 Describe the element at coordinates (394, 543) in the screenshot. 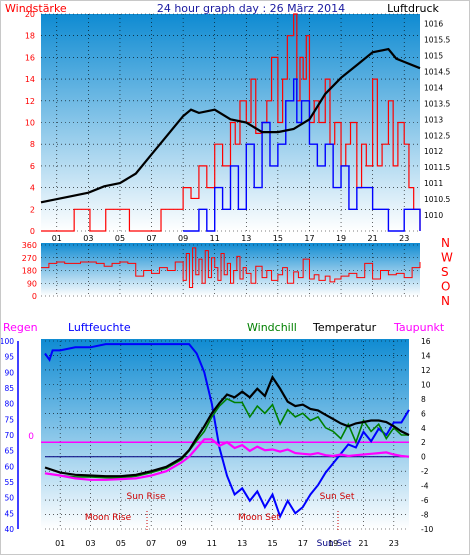

I see `bottom-time-tick-label: 23` at that location.